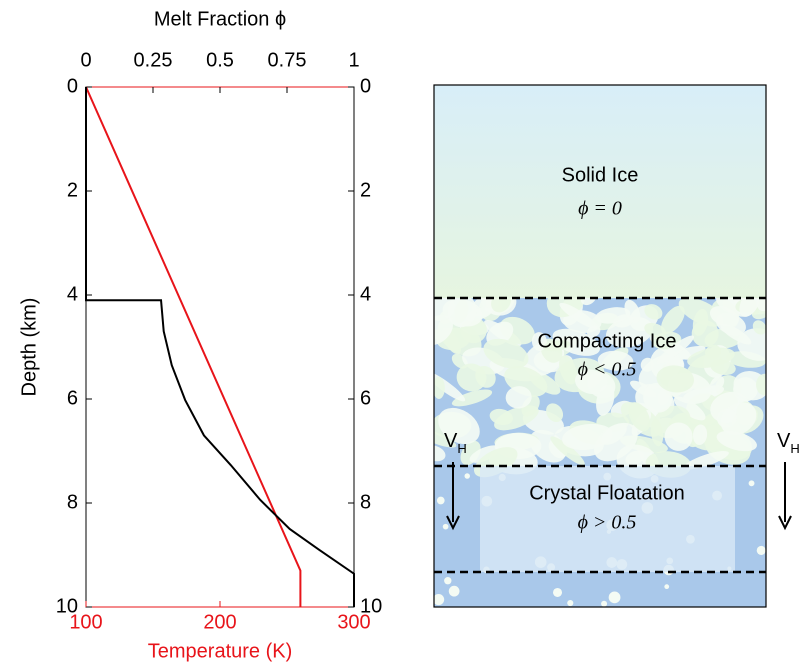  Describe the element at coordinates (607, 493) in the screenshot. I see `layer-name: Crystal Floatation` at that location.